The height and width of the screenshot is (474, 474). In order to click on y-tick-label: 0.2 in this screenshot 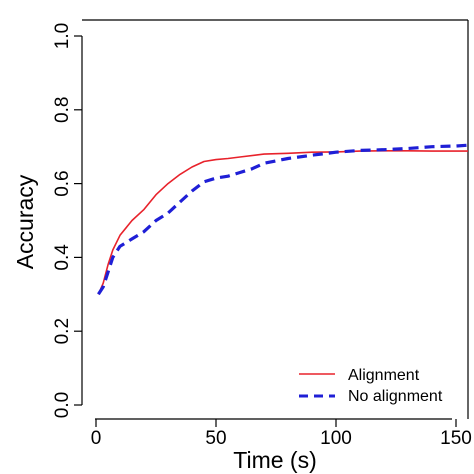, I will do `click(62, 331)`.